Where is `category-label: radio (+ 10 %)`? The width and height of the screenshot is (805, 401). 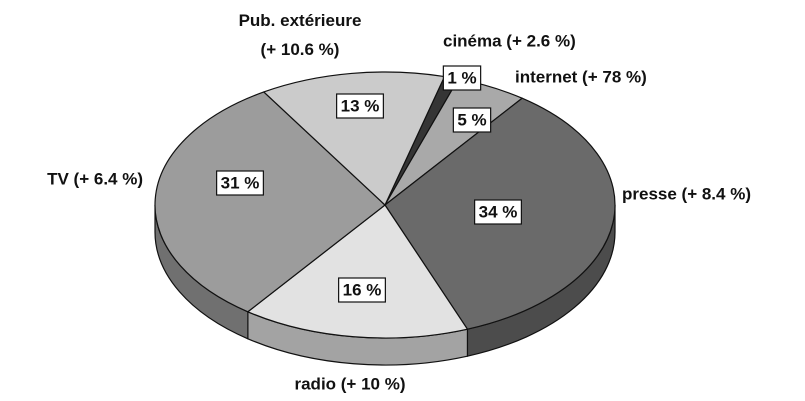
category-label: radio (+ 10 %) is located at coordinates (349, 383).